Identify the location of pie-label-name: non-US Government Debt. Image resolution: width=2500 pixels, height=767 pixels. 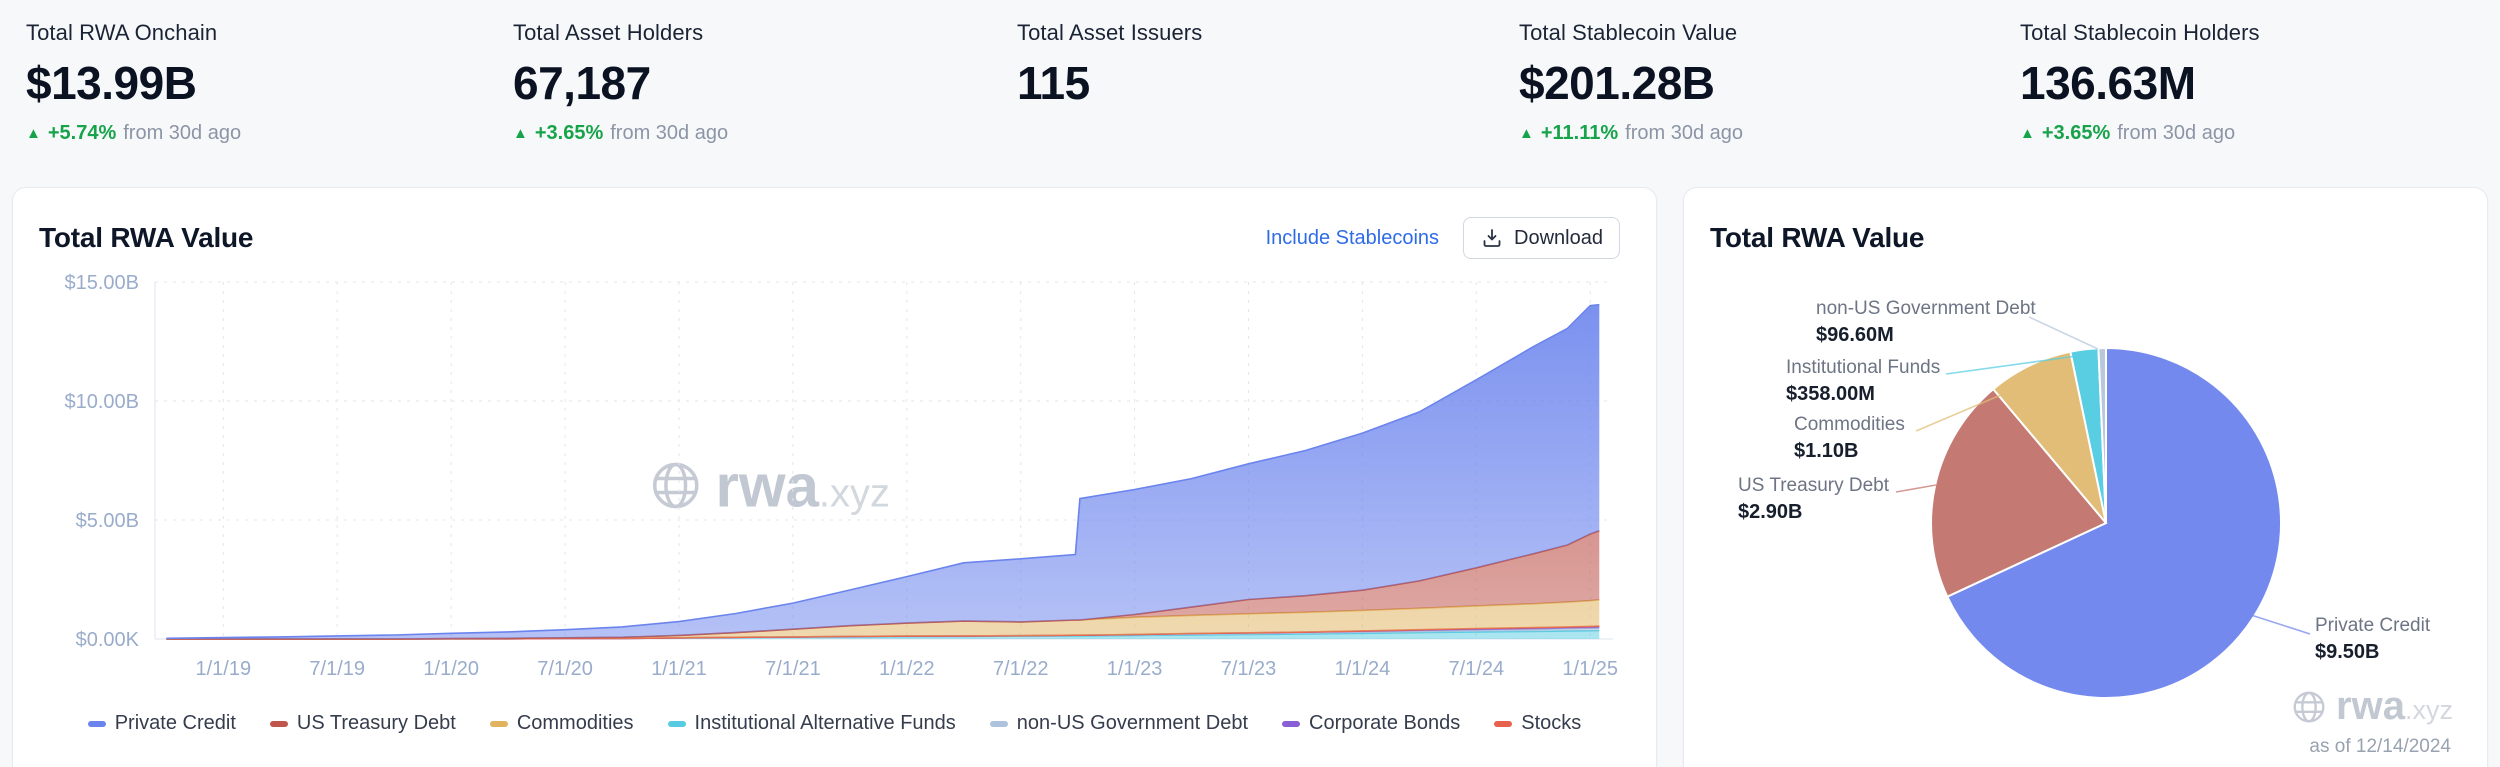
(1926, 308).